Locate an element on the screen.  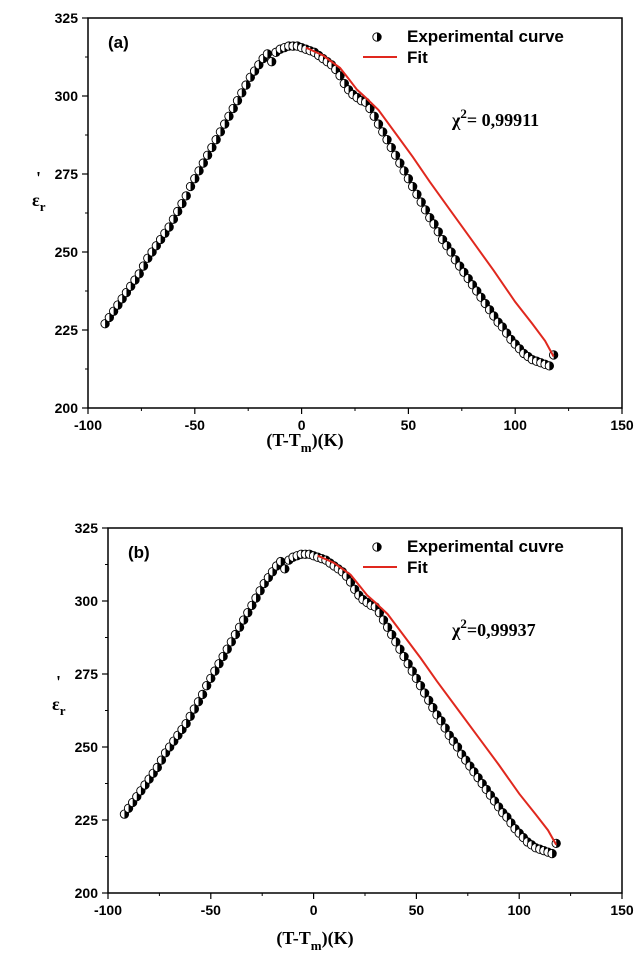
x-tick-label: -50 is located at coordinates (195, 425).